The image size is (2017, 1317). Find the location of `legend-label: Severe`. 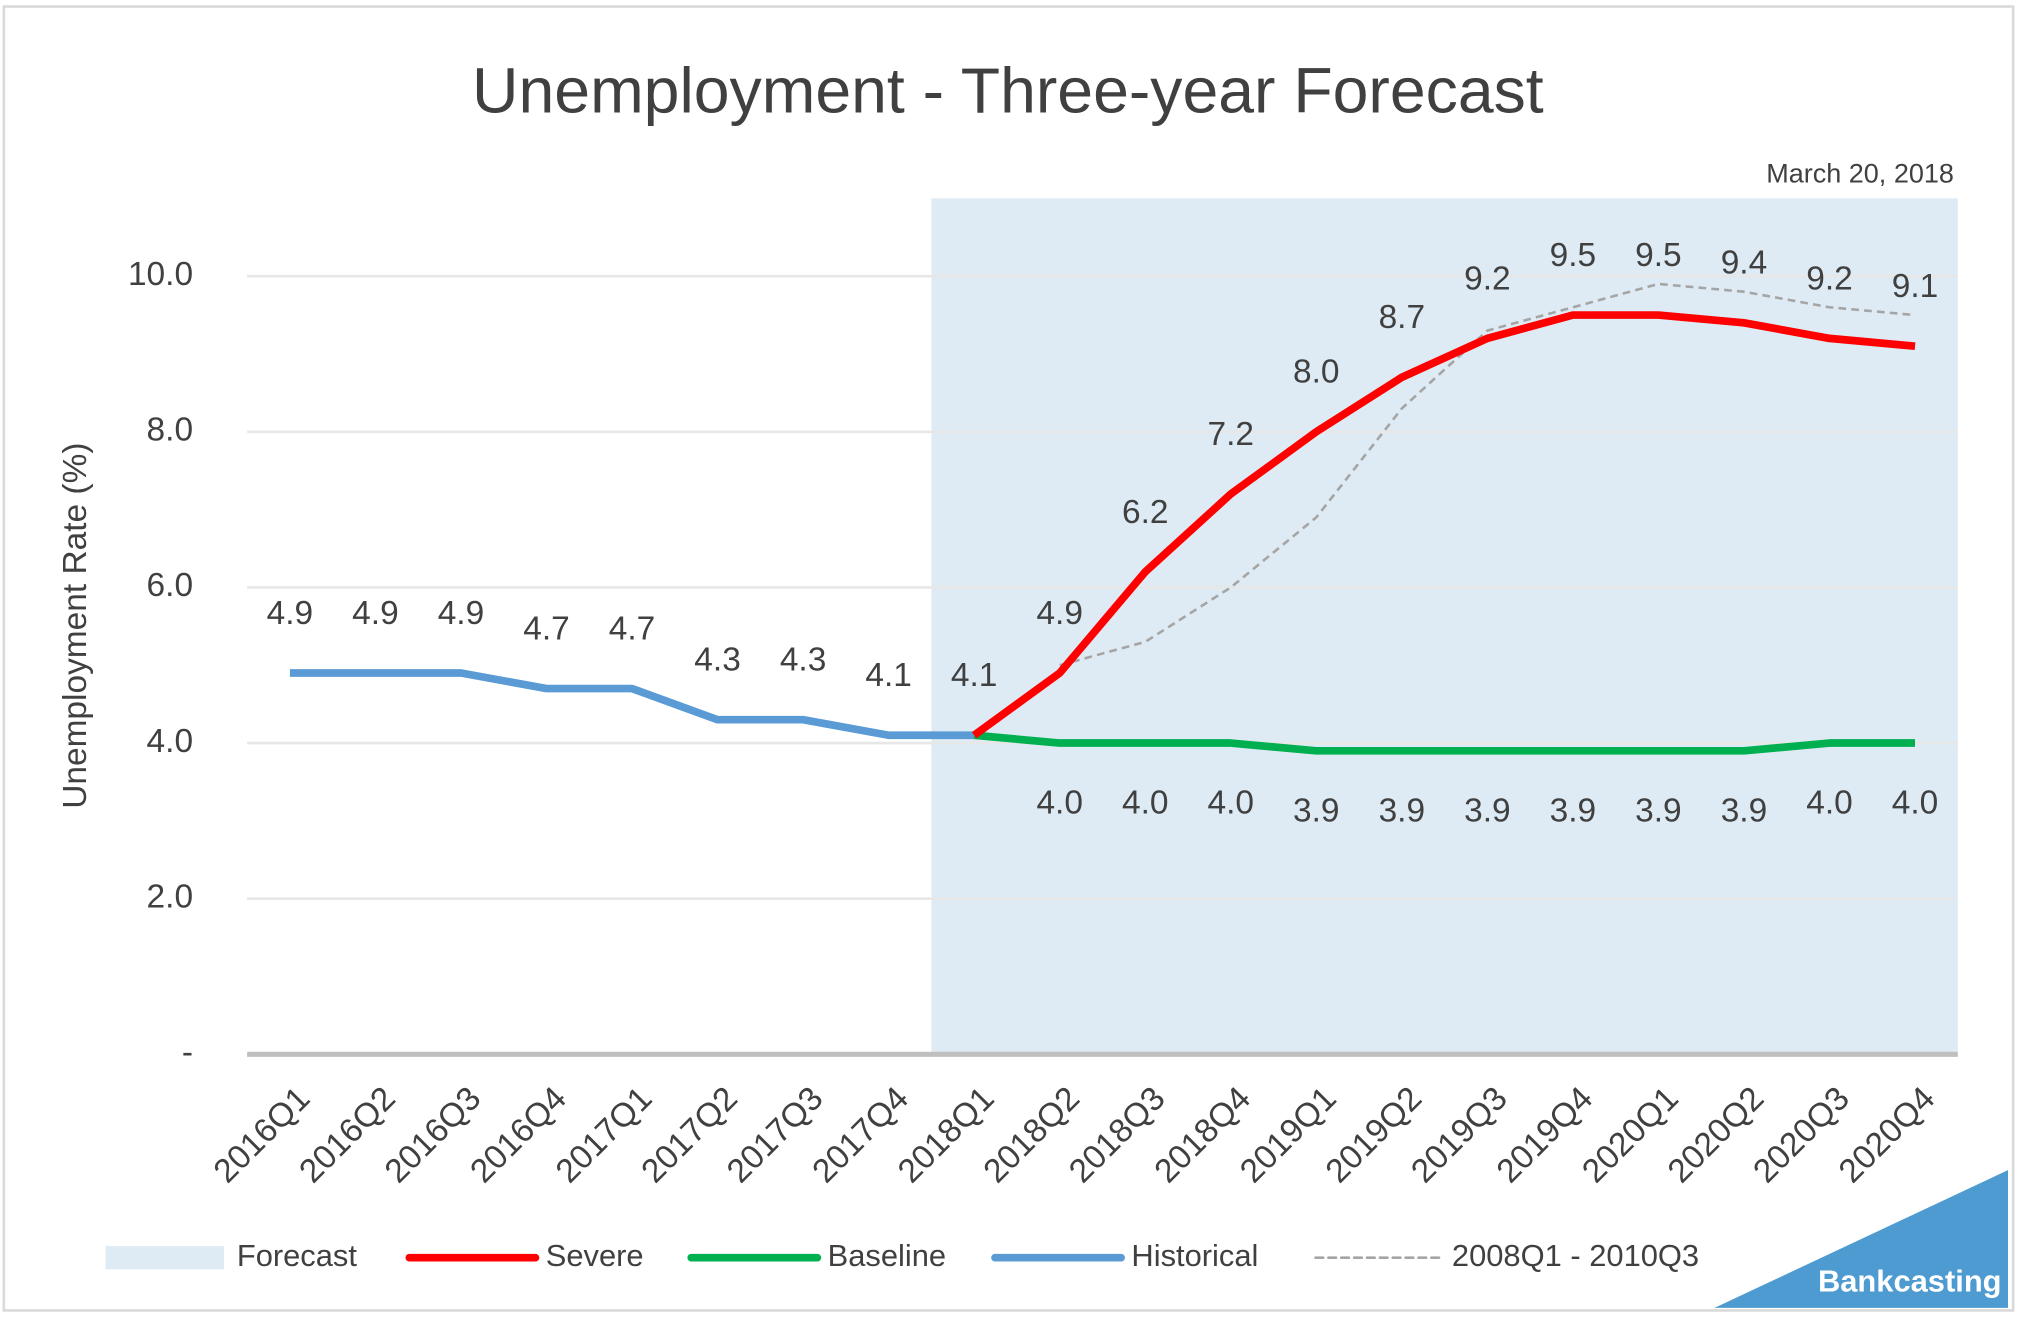

legend-label: Severe is located at coordinates (595, 1255).